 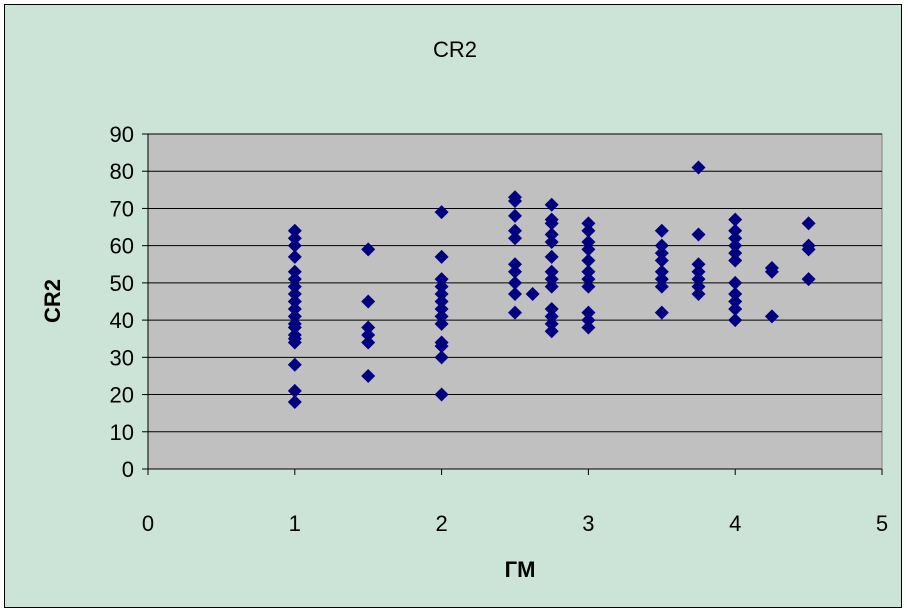 I want to click on y-tick-label: 30, so click(x=122, y=357).